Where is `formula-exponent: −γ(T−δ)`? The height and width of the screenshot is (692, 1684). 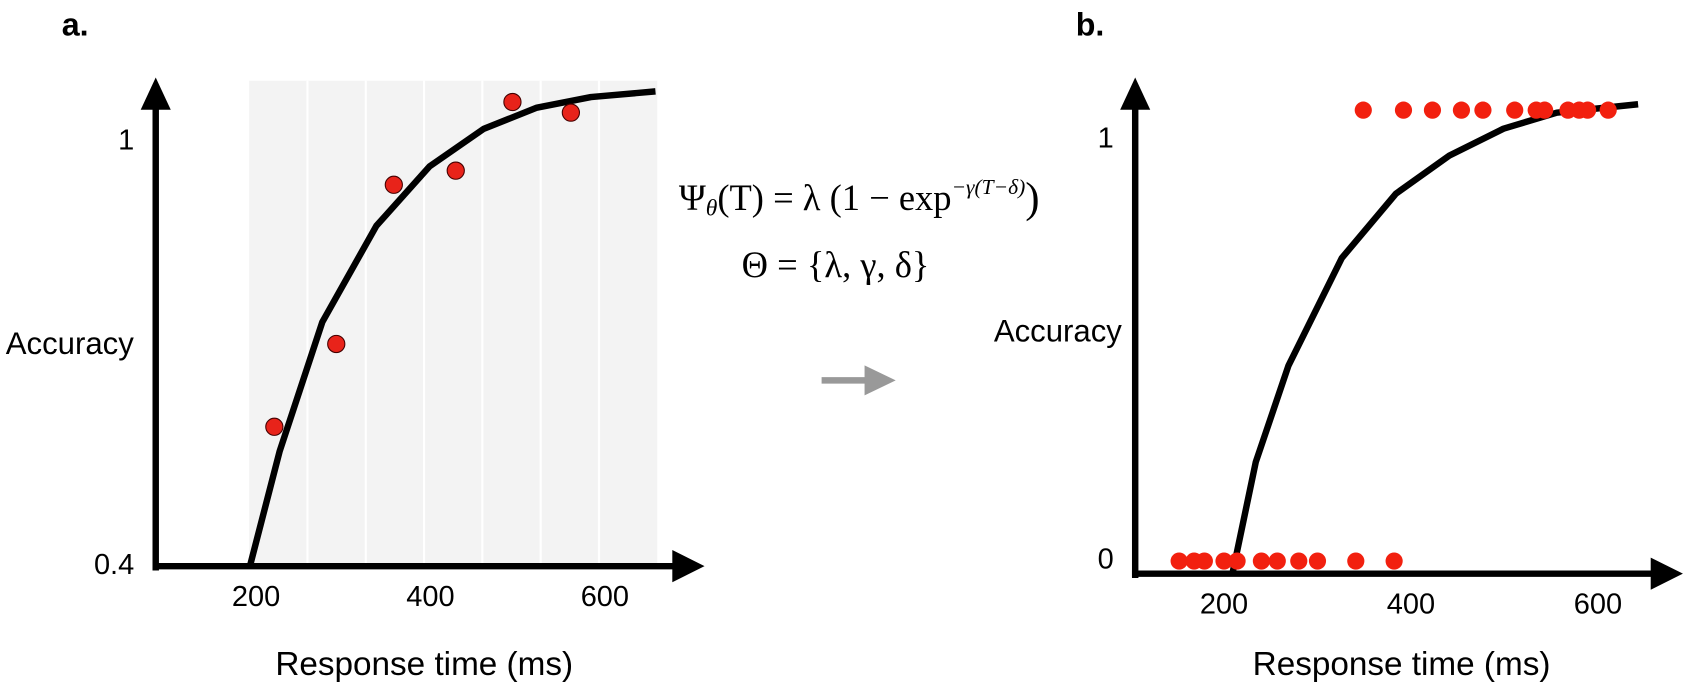
formula-exponent: −γ(T−δ) is located at coordinates (989, 187).